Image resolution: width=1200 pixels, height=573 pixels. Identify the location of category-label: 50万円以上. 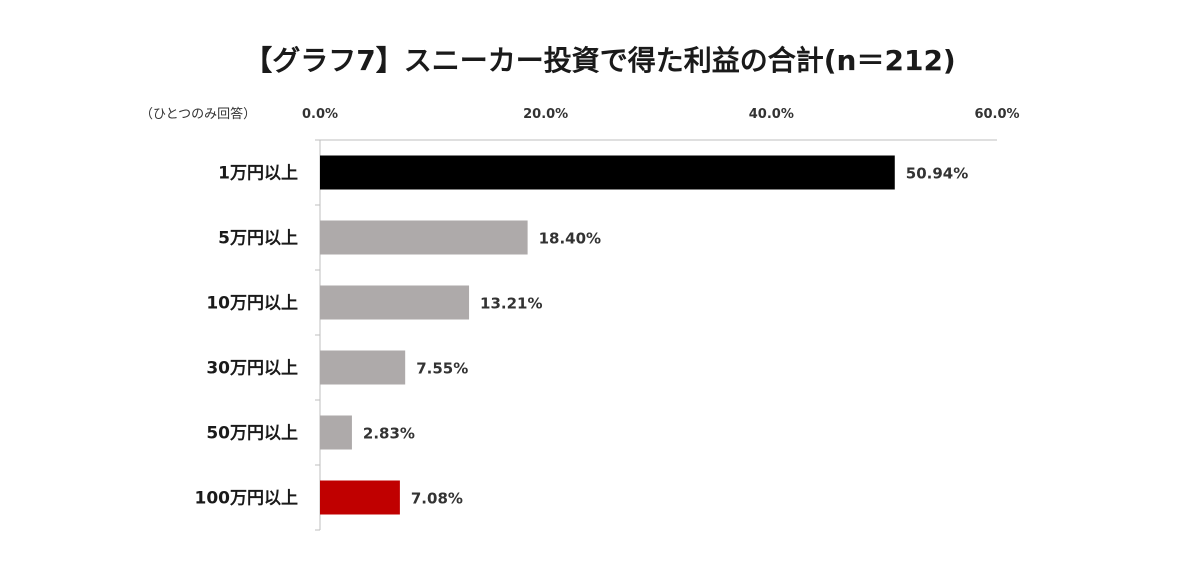
(252, 434).